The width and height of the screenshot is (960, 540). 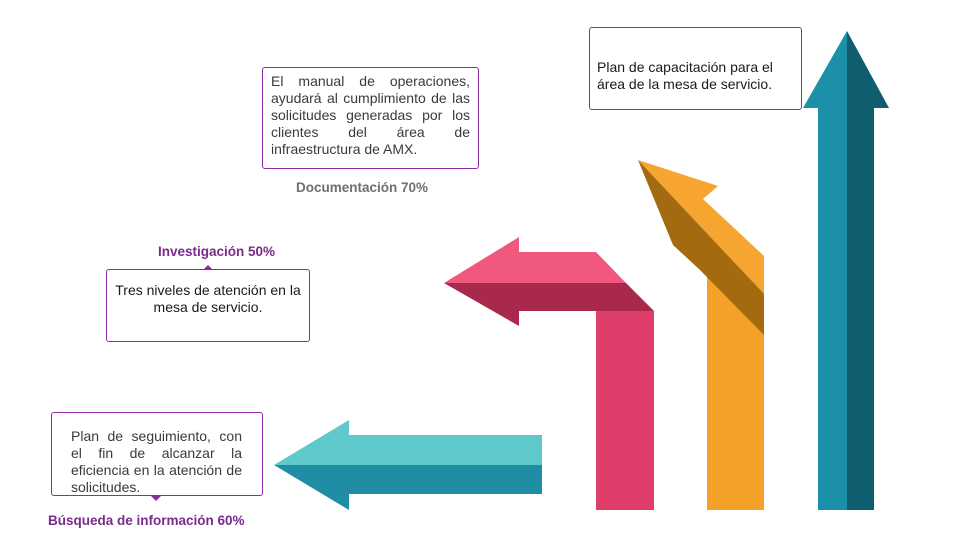 What do you see at coordinates (408, 487) in the screenshot?
I see `teal-arrow-bottom` at bounding box center [408, 487].